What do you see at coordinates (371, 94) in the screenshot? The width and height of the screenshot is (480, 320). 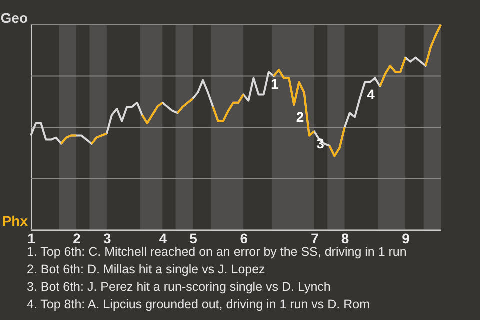 I see `annotation: 4` at bounding box center [371, 94].